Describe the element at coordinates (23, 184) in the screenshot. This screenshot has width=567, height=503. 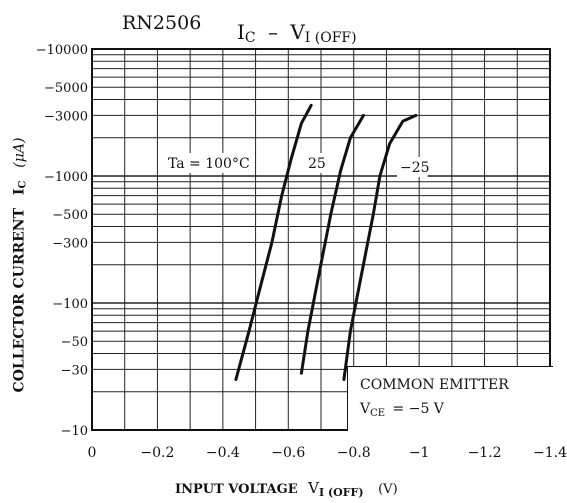
I see `y-axis-label-i-sub: C` at that location.